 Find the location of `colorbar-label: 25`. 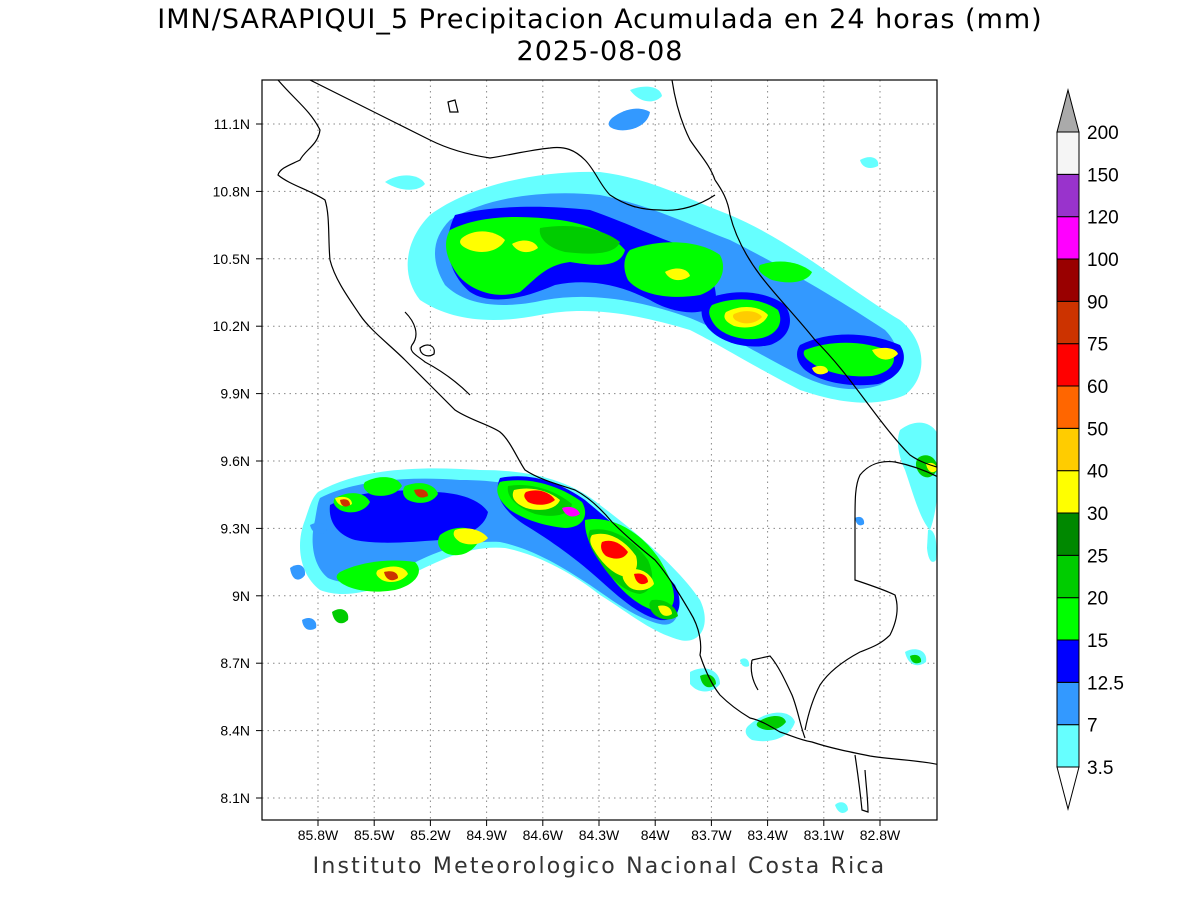

colorbar-label: 25 is located at coordinates (1097, 556).